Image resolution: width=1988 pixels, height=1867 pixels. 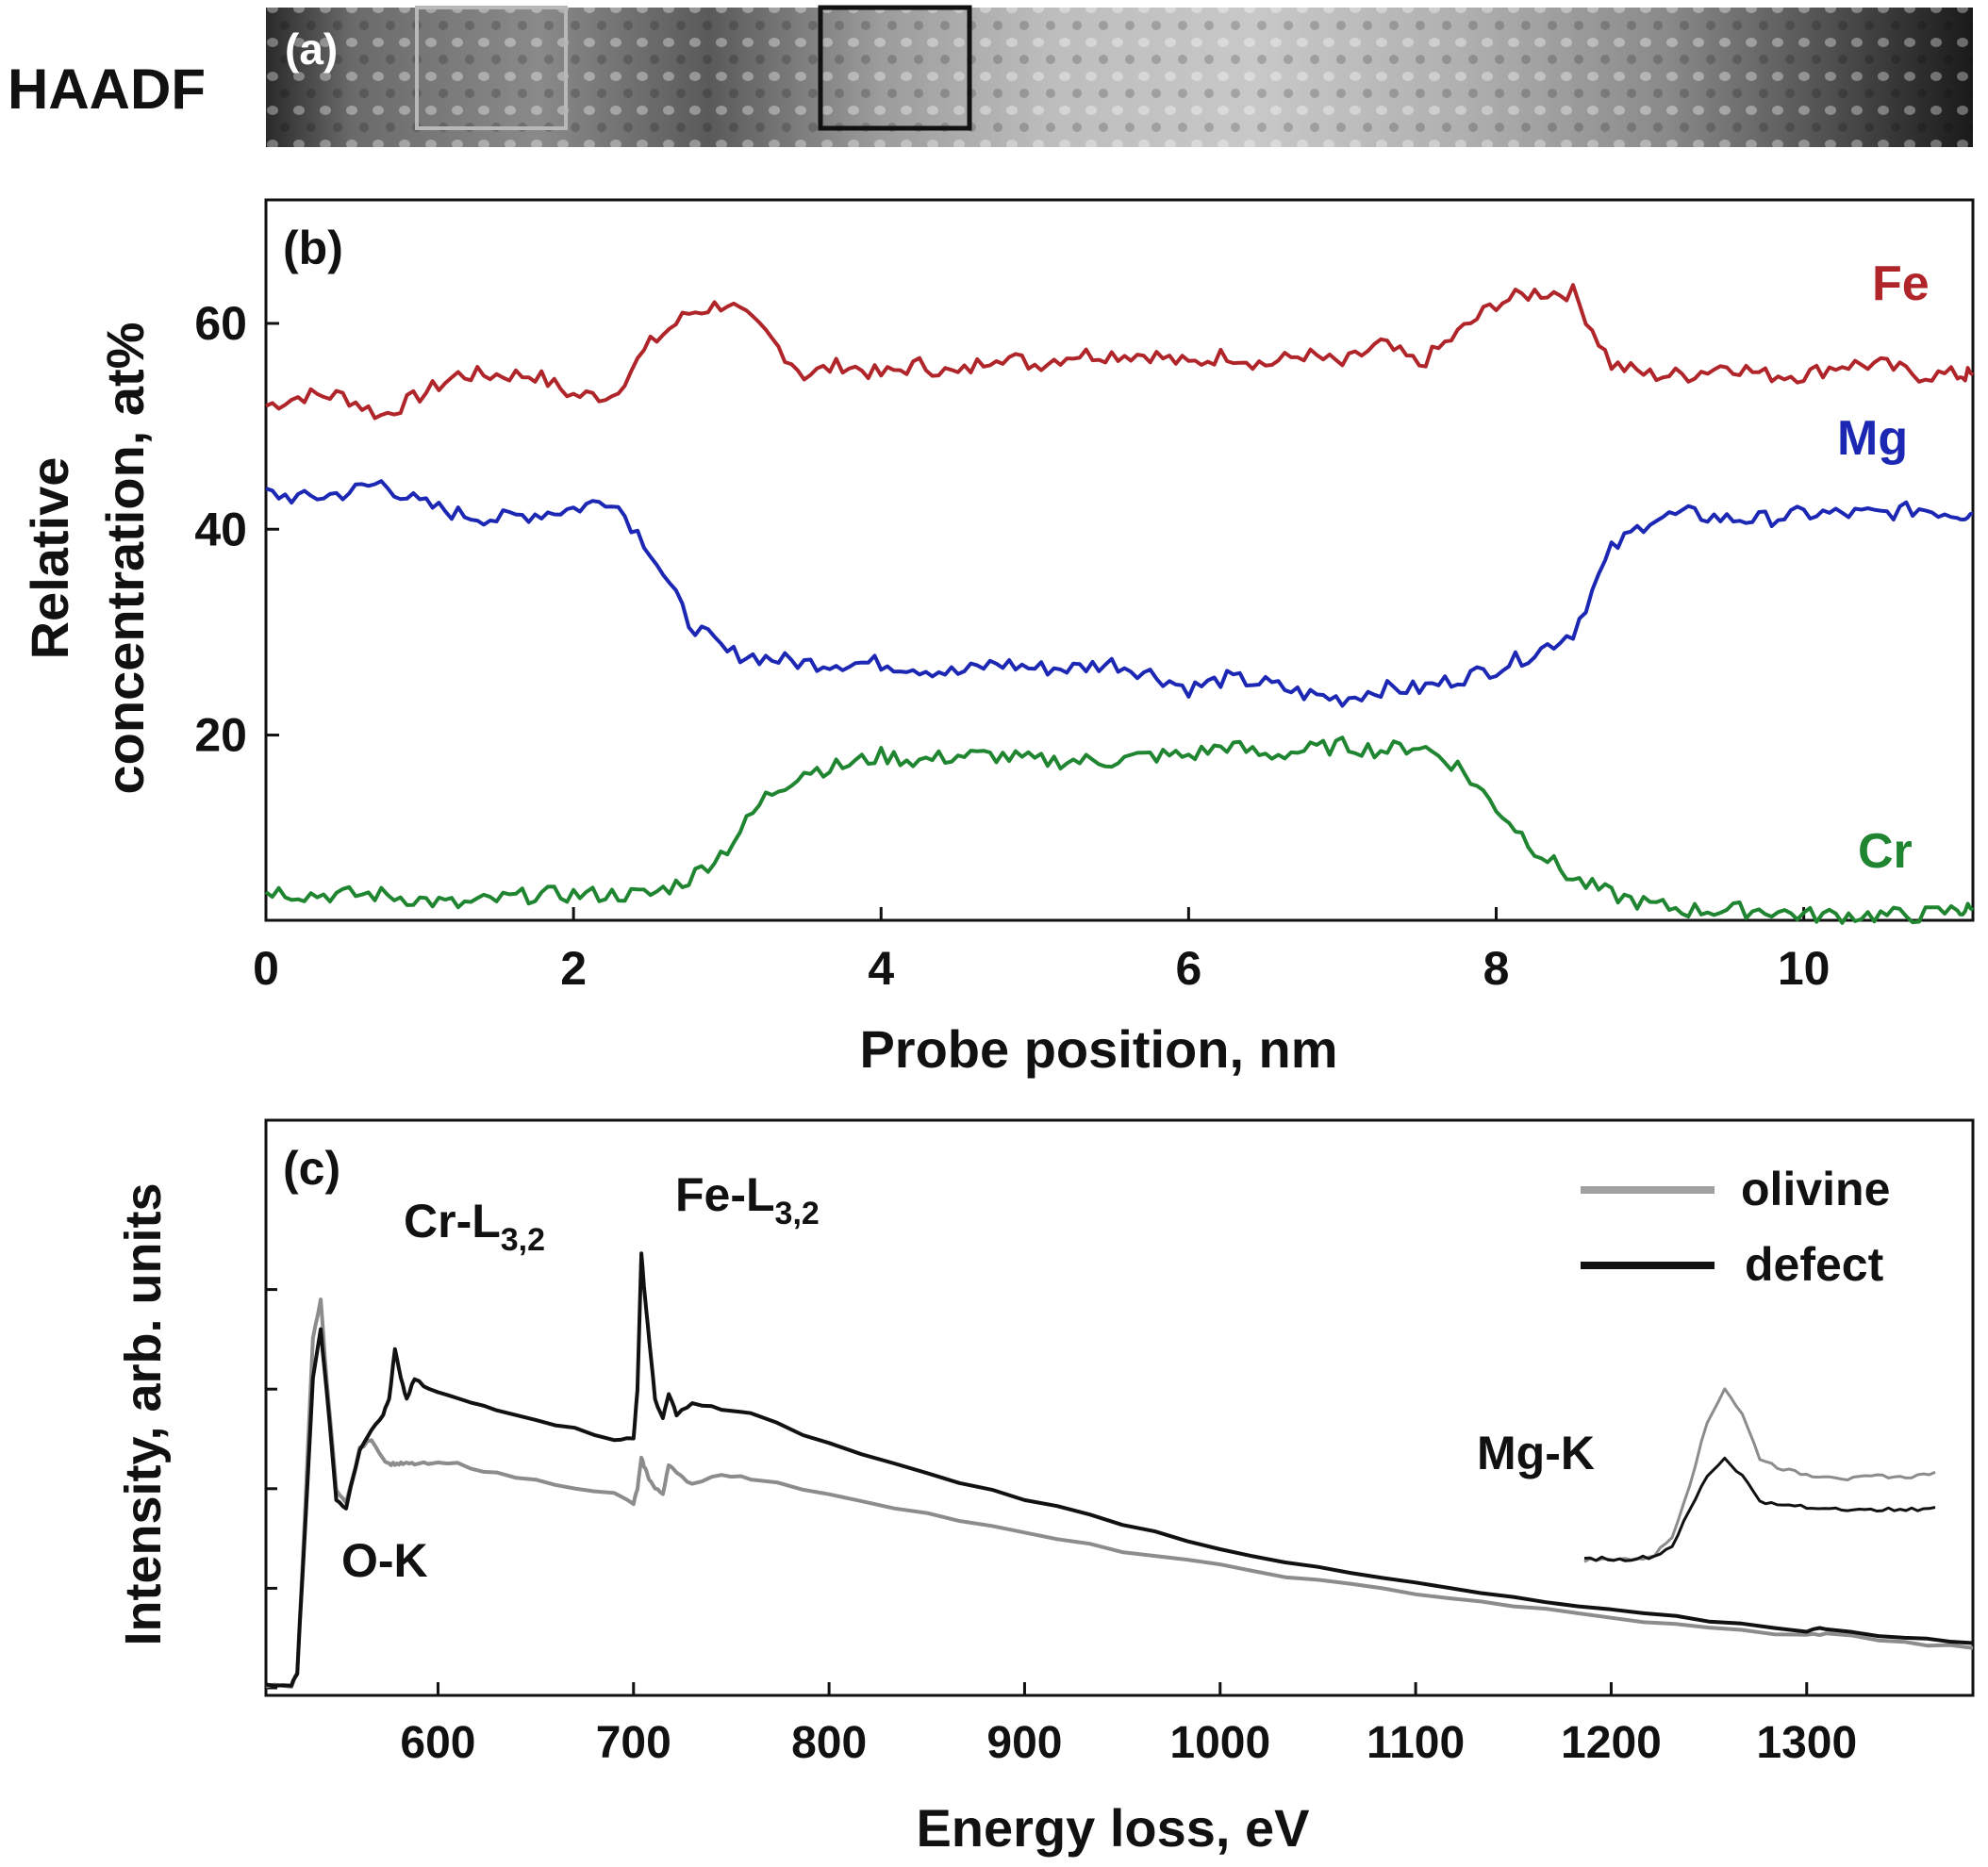 I want to click on haadf-atom-texture, so click(x=1119, y=77).